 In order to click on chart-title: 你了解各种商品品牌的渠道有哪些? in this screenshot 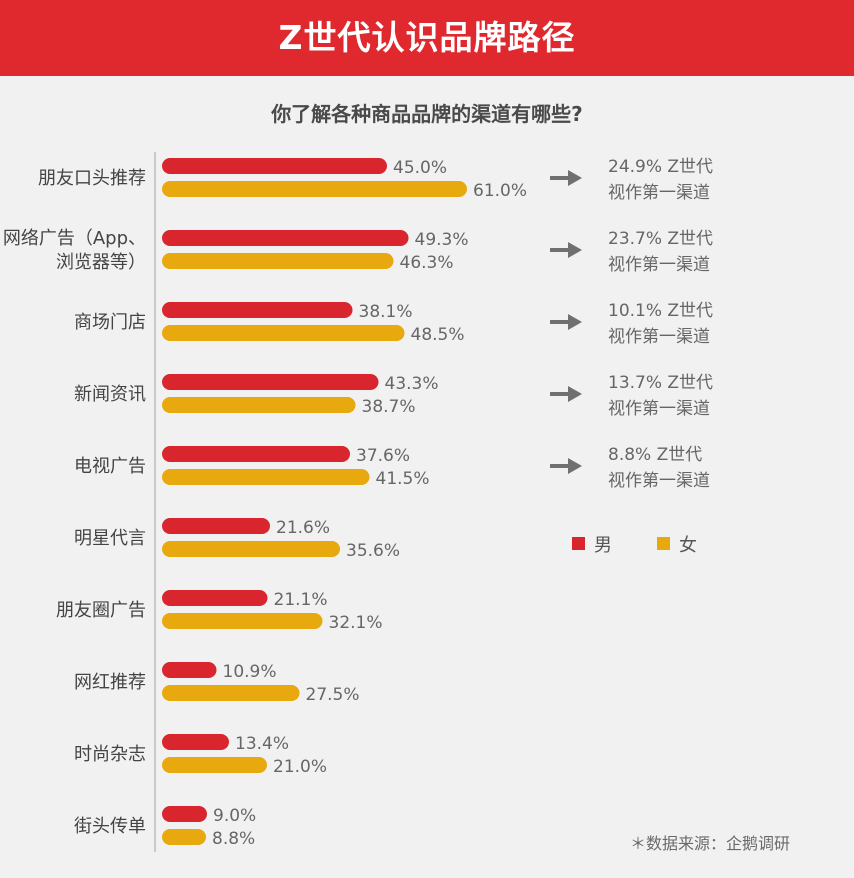, I will do `click(427, 114)`.